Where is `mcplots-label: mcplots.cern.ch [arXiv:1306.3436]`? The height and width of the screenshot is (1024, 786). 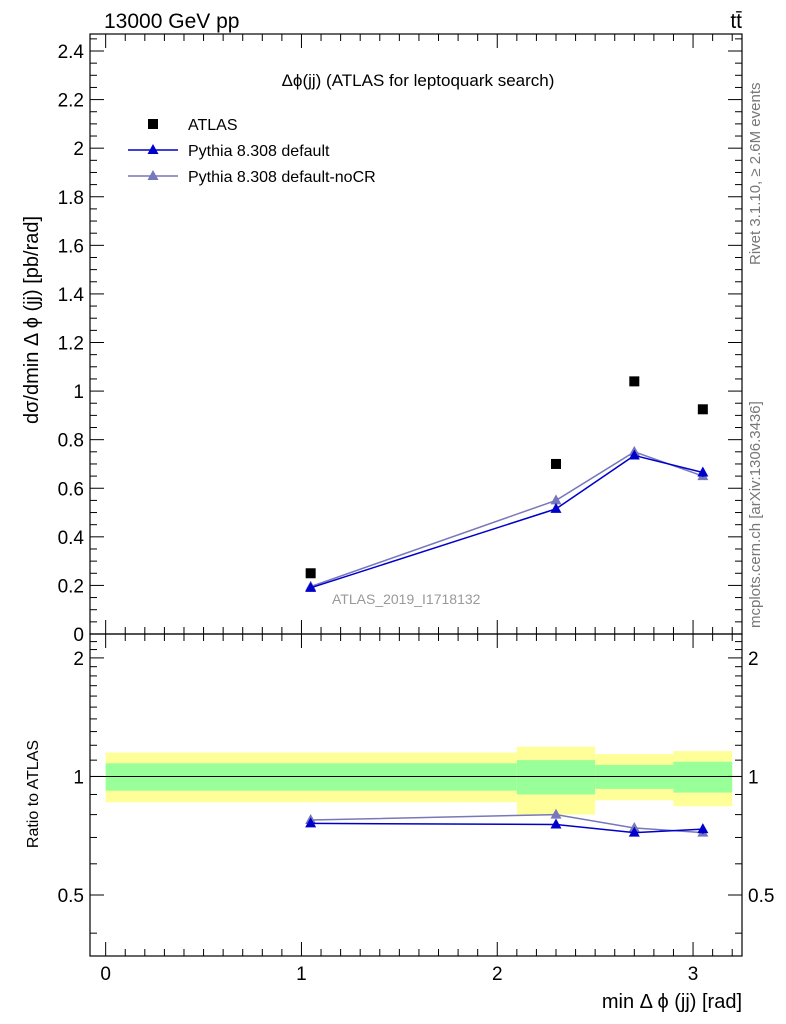
mcplots-label: mcplots.cern.ch [arXiv:1306.3436] is located at coordinates (755, 514).